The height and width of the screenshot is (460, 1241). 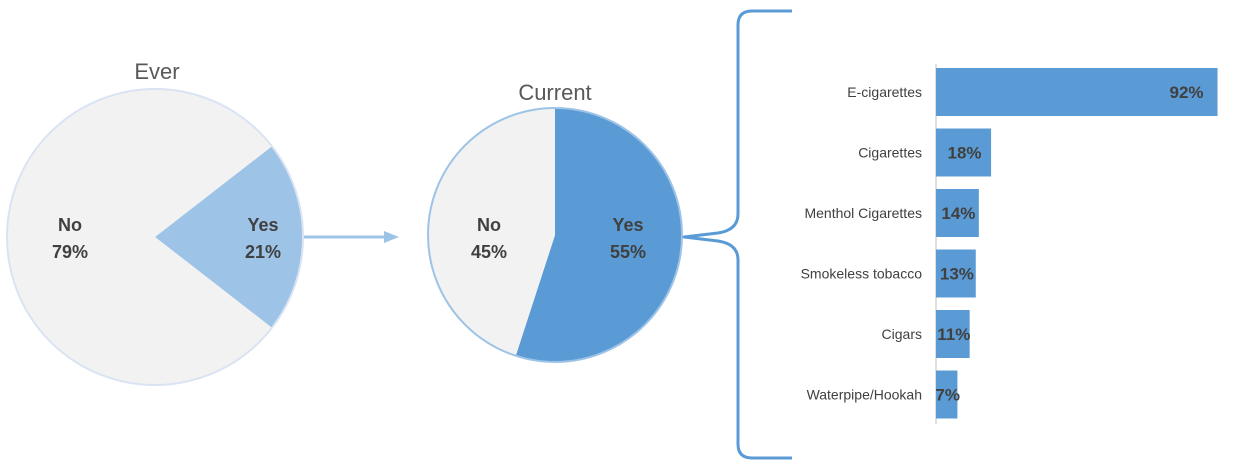 What do you see at coordinates (156, 71) in the screenshot?
I see `ever-title: Ever` at bounding box center [156, 71].